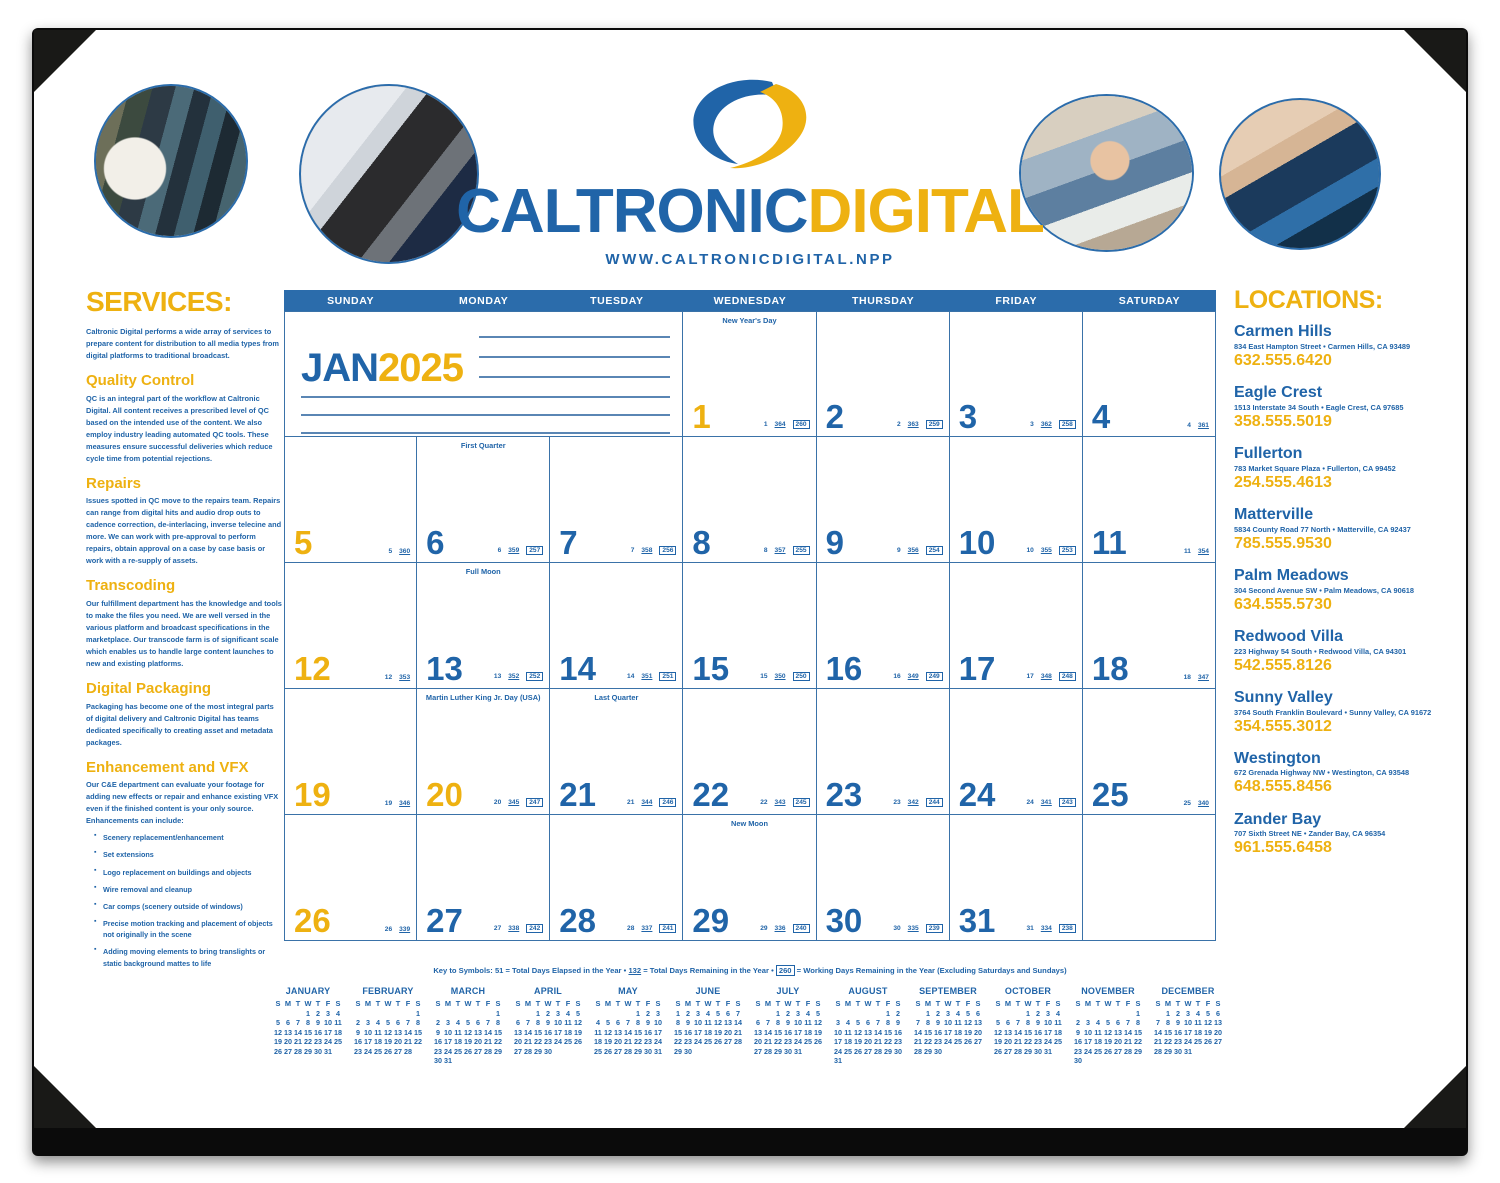 This screenshot has width=1500, height=1183. What do you see at coordinates (486, 382) in the screenshot?
I see `note-lines` at bounding box center [486, 382].